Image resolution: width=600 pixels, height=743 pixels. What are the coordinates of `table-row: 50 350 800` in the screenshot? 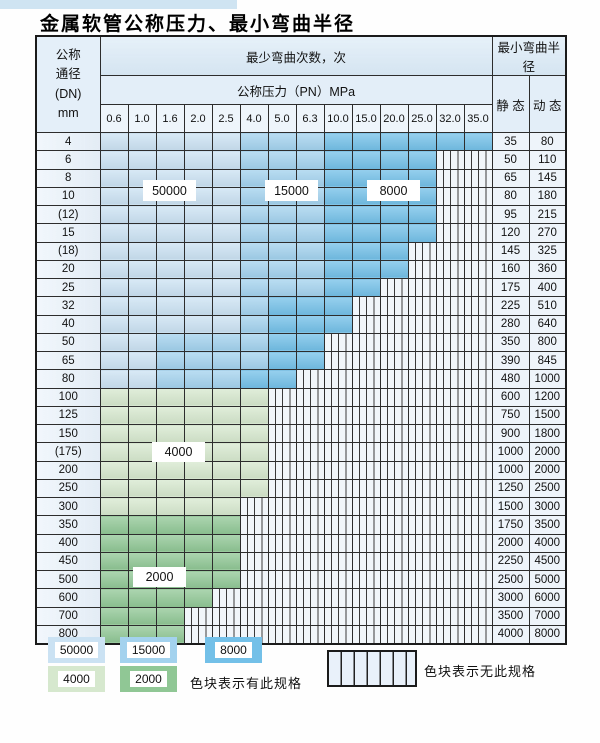 It's located at (301, 342).